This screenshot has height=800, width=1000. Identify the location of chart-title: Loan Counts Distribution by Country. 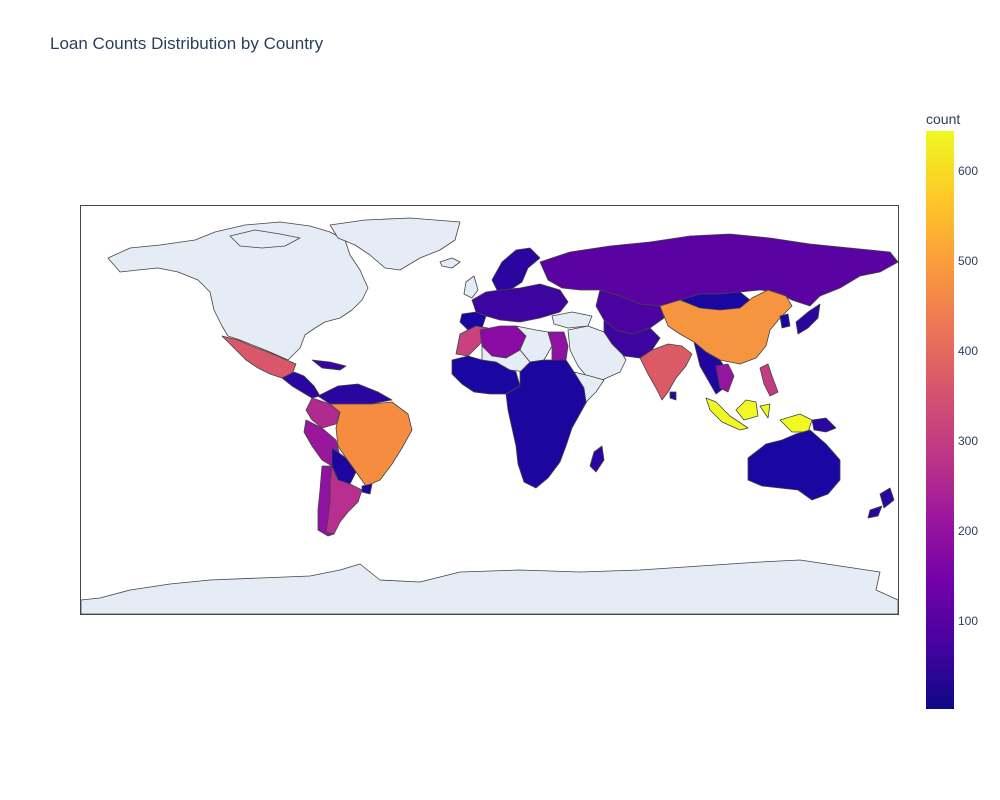
(187, 43).